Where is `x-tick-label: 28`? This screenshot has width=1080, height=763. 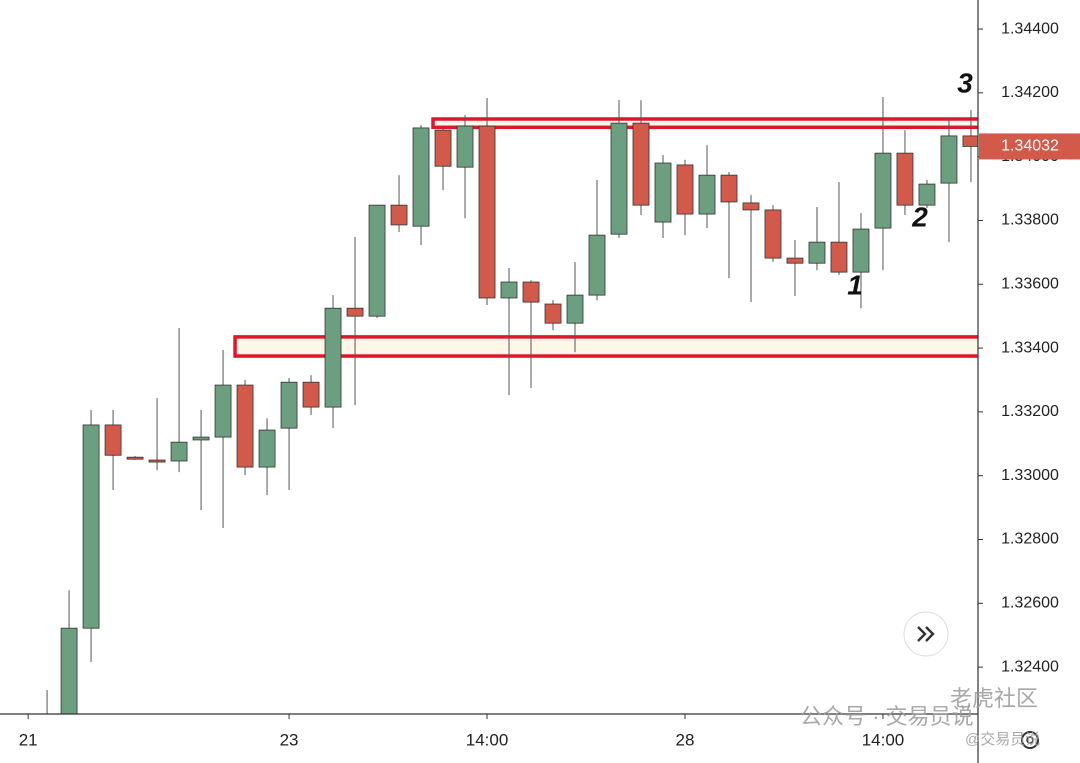
x-tick-label: 28 is located at coordinates (685, 739).